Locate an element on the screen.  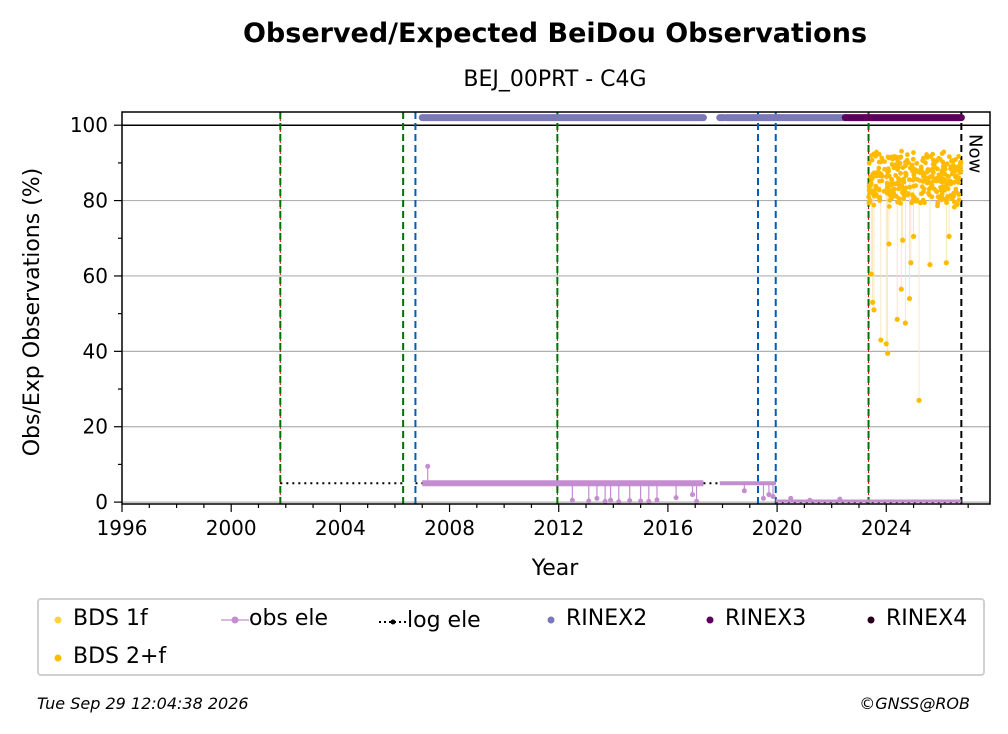
x-tick-label: 1996 is located at coordinates (122, 528).